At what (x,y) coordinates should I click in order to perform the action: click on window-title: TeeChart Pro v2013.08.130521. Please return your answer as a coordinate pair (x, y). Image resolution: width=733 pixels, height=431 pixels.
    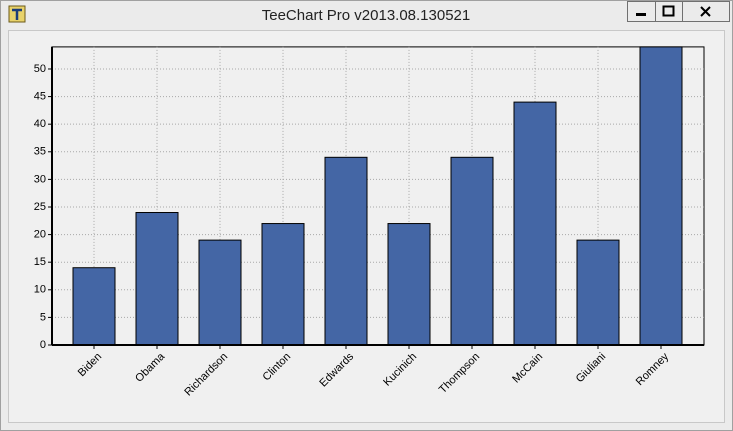
    Looking at the image, I should click on (366, 15).